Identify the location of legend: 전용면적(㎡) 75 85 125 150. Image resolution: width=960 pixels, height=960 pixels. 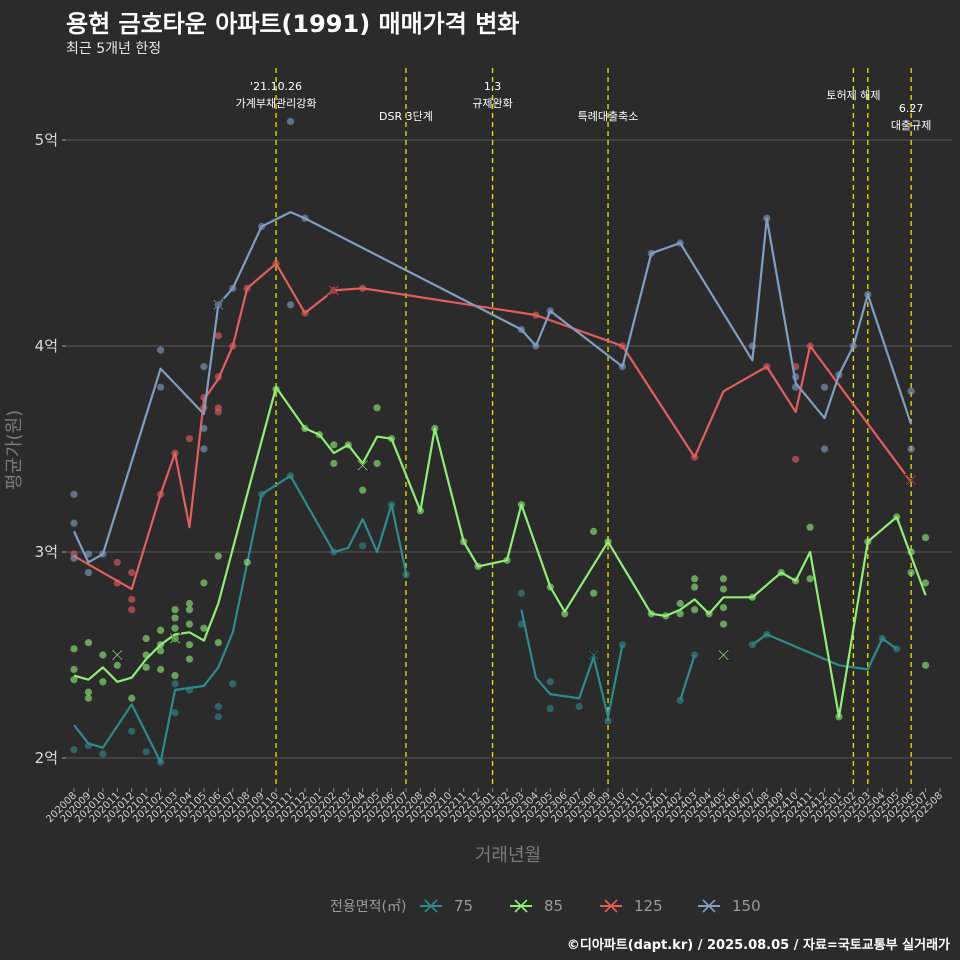
(545, 906).